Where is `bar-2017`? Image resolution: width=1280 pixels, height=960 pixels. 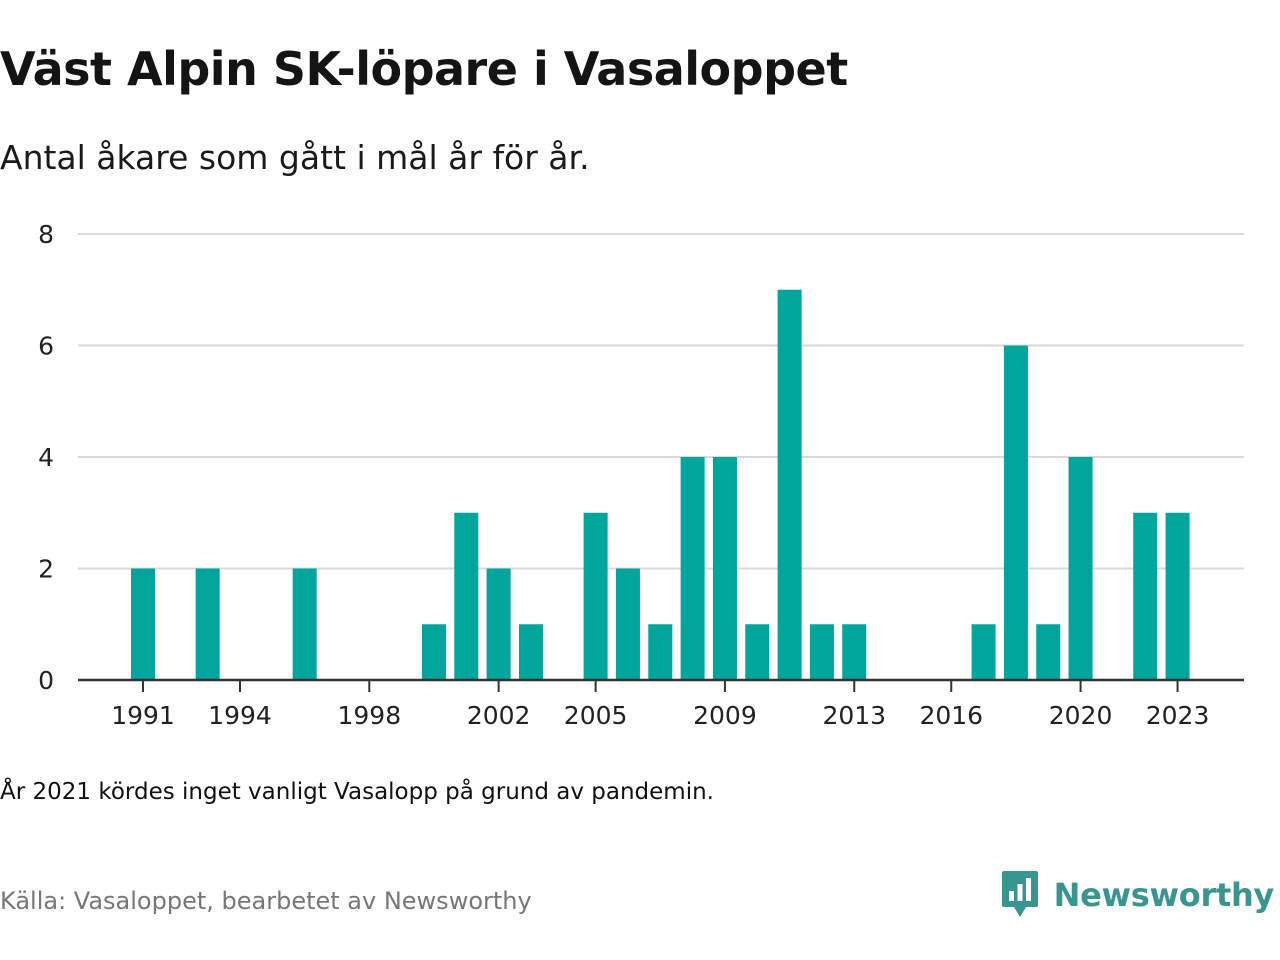 bar-2017 is located at coordinates (983, 652).